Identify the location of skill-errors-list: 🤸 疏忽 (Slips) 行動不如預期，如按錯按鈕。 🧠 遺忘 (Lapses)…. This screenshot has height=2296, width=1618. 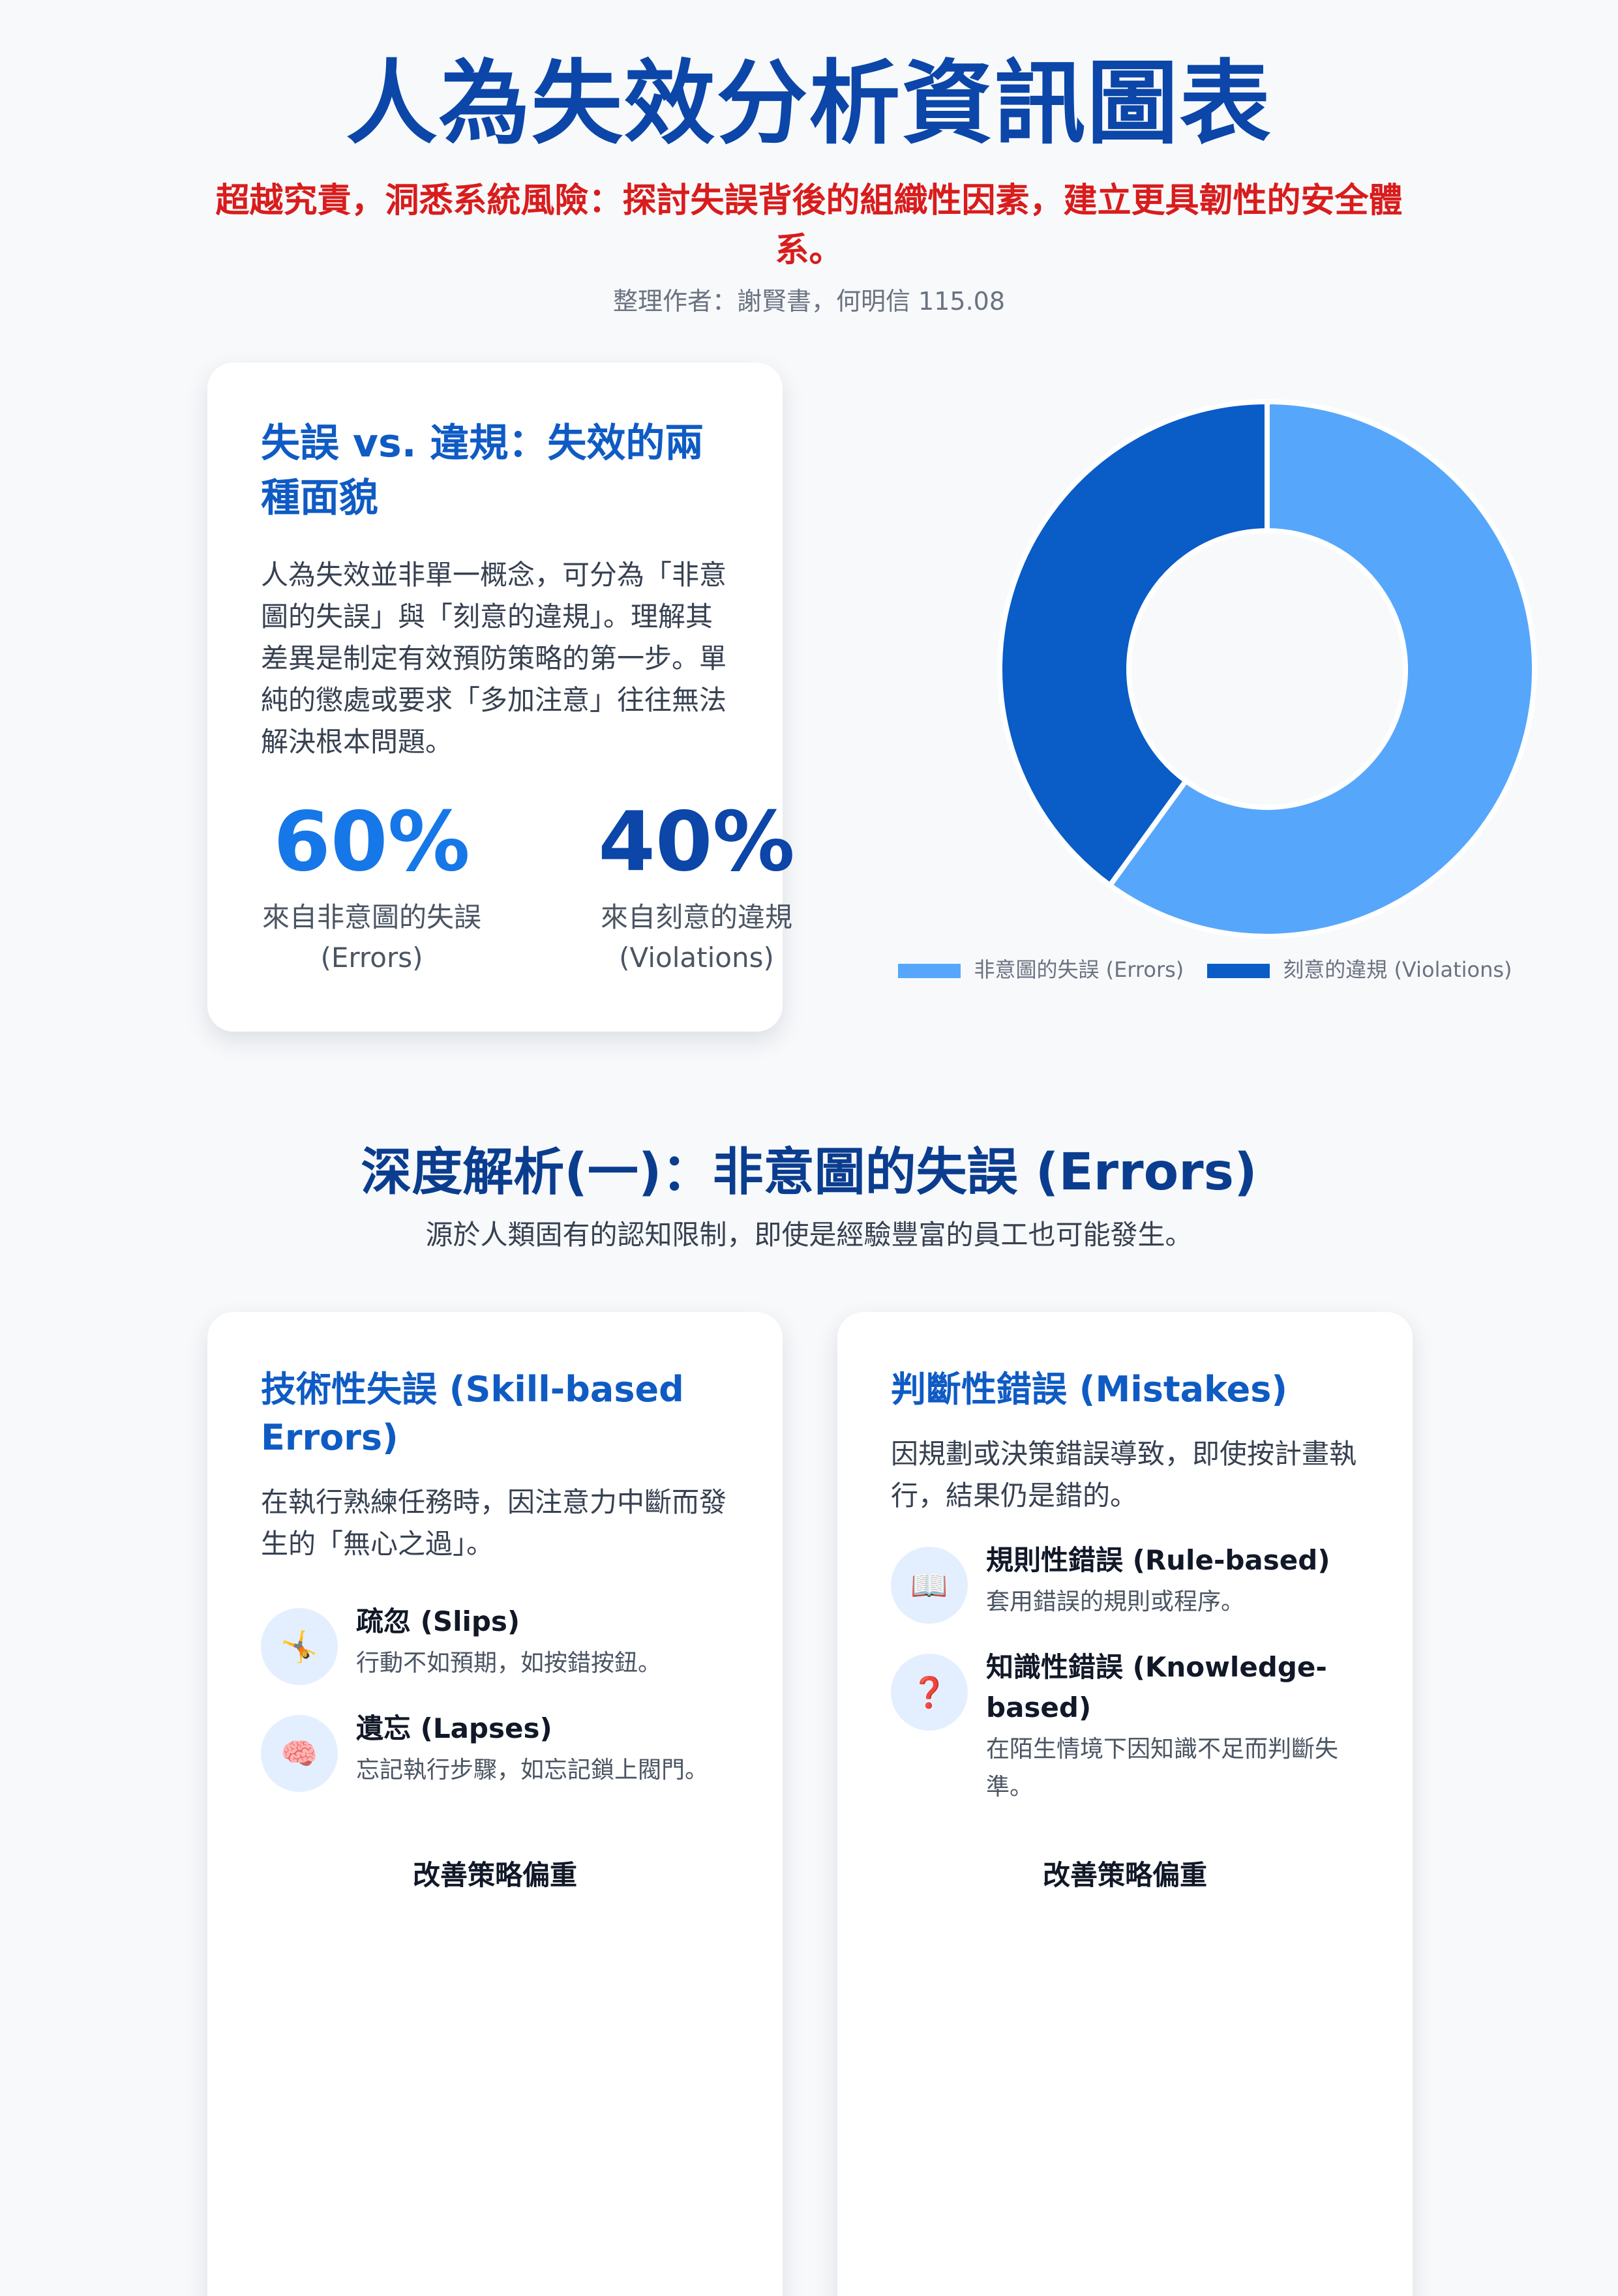
(495, 1697).